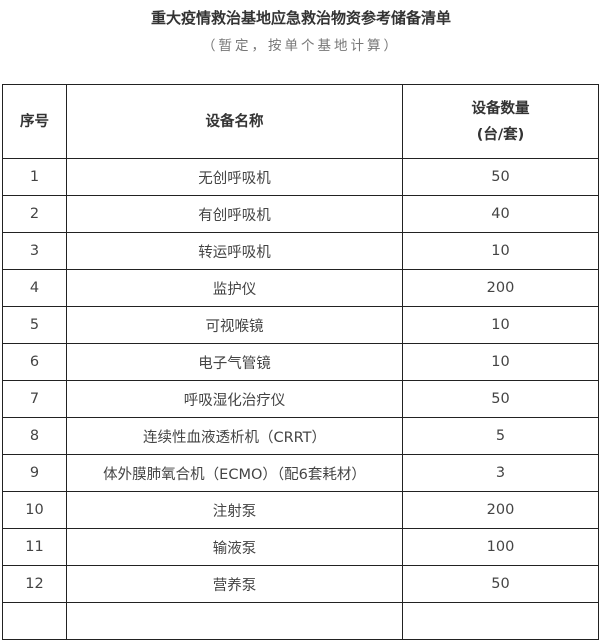 This screenshot has width=602, height=640. What do you see at coordinates (234, 325) in the screenshot?
I see `cell-name: 可视喉镜` at bounding box center [234, 325].